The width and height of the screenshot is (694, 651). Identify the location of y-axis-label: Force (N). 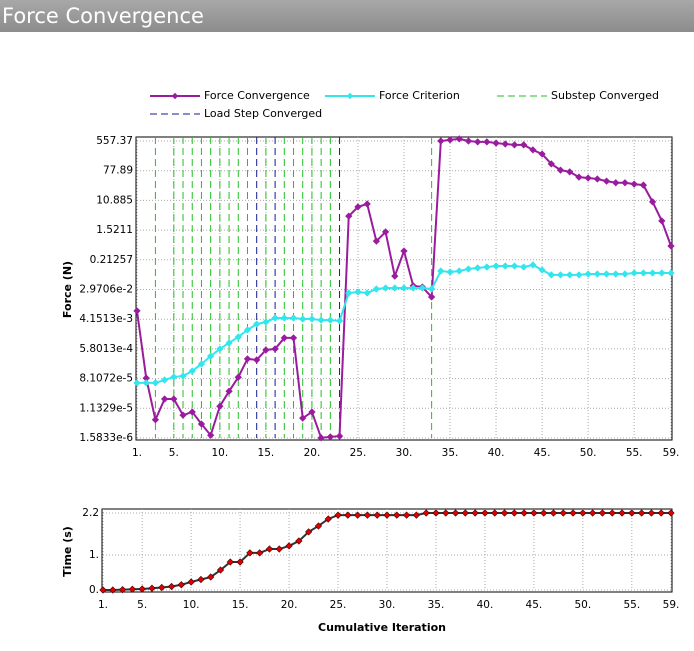
(67, 289).